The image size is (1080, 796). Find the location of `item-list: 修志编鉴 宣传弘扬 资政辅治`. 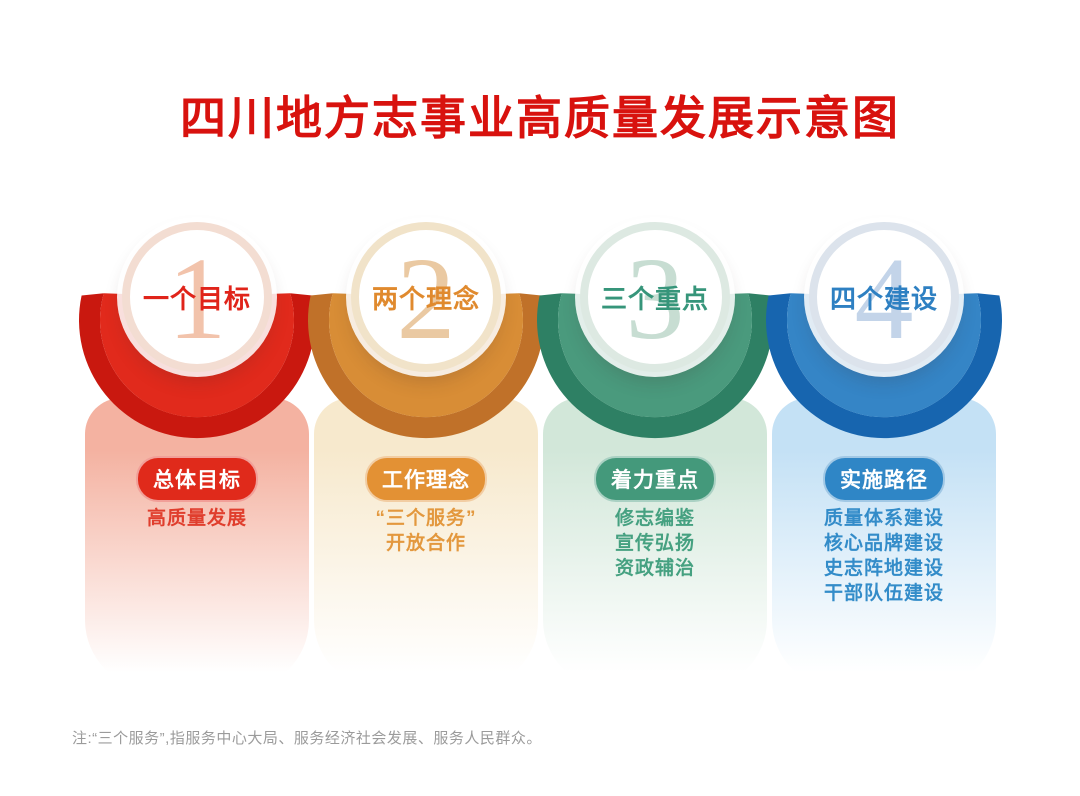

item-list: 修志编鉴 宣传弘扬 资政辅治 is located at coordinates (655, 543).